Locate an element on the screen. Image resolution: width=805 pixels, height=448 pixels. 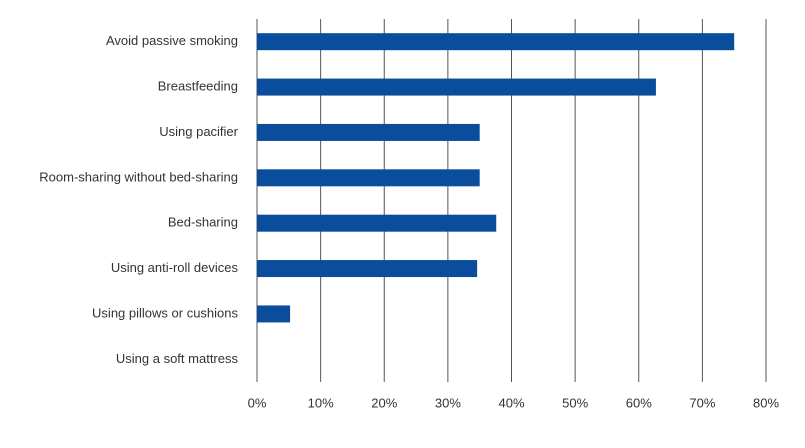
x-tick-label: 30% is located at coordinates (448, 402).